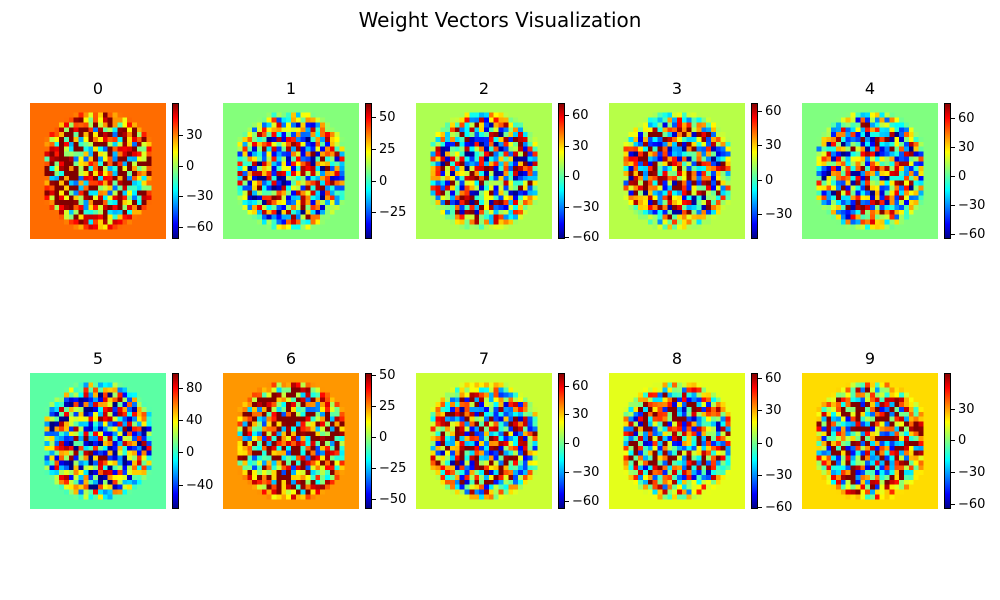 Image resolution: width=1000 pixels, height=600 pixels. What do you see at coordinates (291, 358) in the screenshot?
I see `panel-title: 6` at bounding box center [291, 358].